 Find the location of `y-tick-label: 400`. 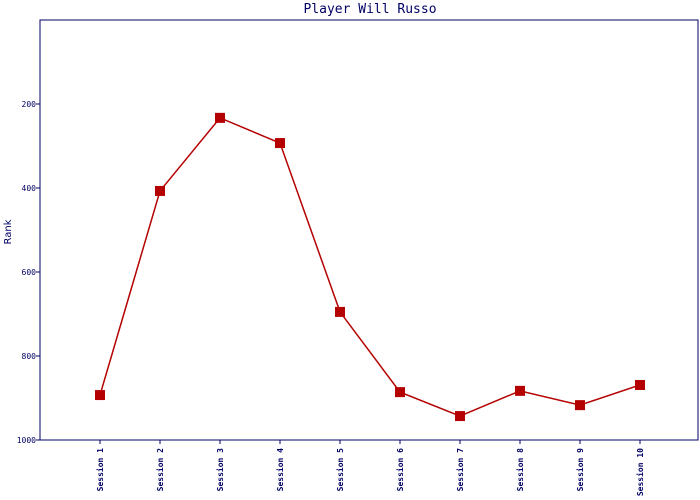

y-tick-label: 400 is located at coordinates (29, 188).